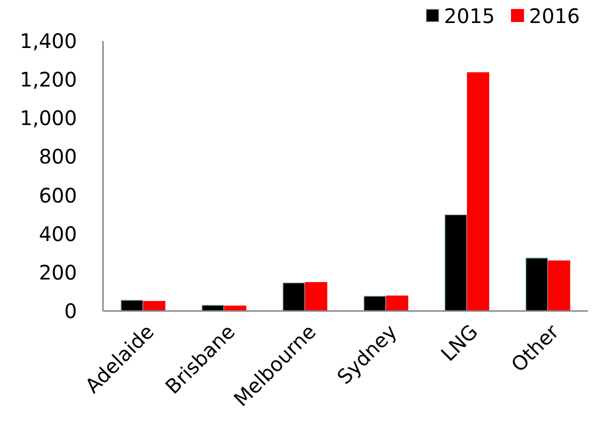 The image size is (593, 442). Describe the element at coordinates (48, 80) in the screenshot. I see `y-tick-label: 1,200` at that location.